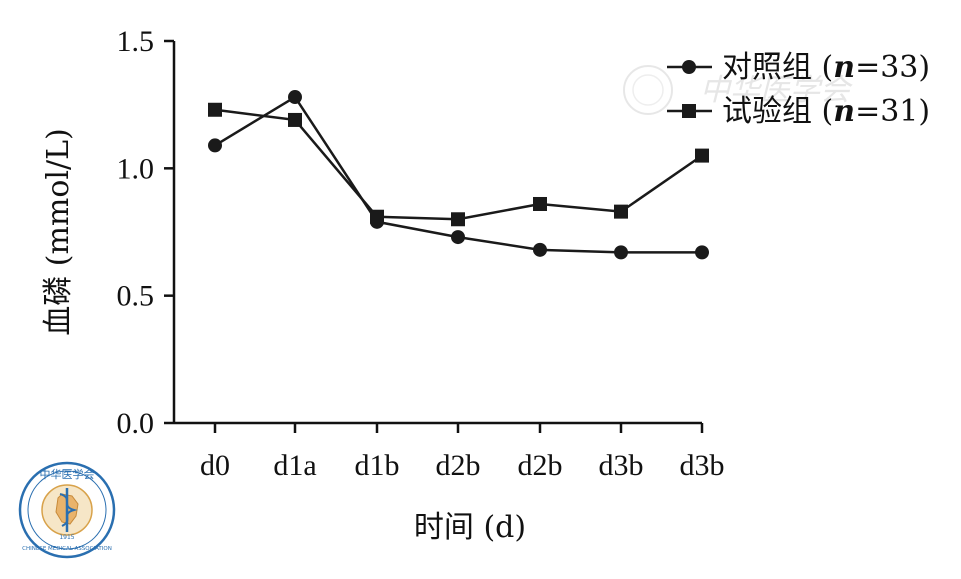  Describe the element at coordinates (67, 510) in the screenshot. I see `chinese-medical-association-logo-icon: 中华医学会 CHINESE MEDICAL ASSOCIATION 1915` at that location.